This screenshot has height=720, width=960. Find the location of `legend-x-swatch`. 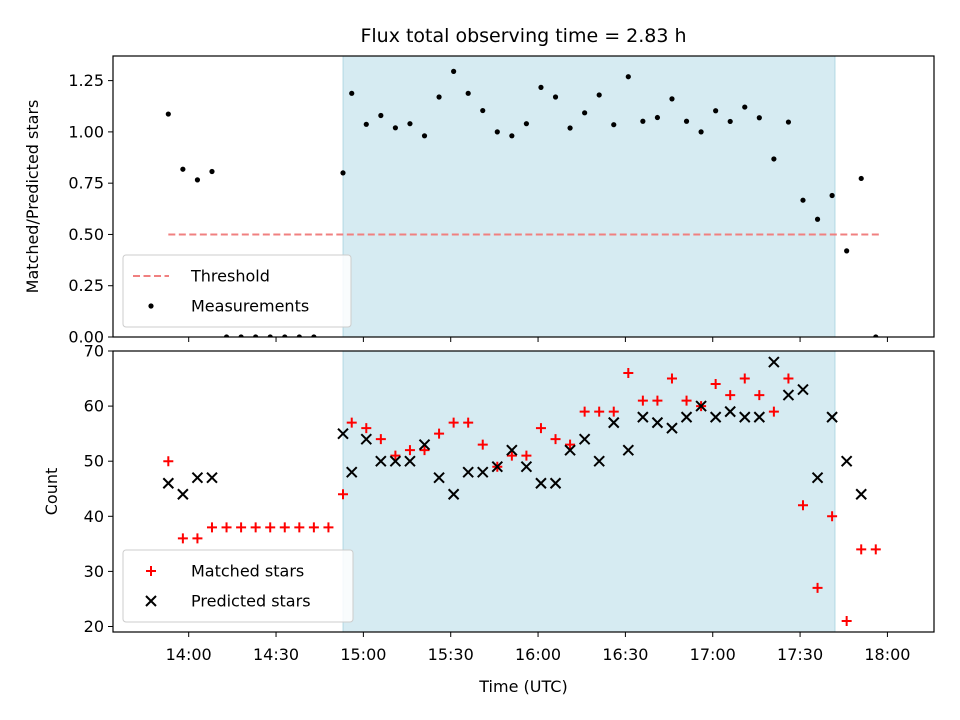

legend-x-swatch is located at coordinates (151, 601).